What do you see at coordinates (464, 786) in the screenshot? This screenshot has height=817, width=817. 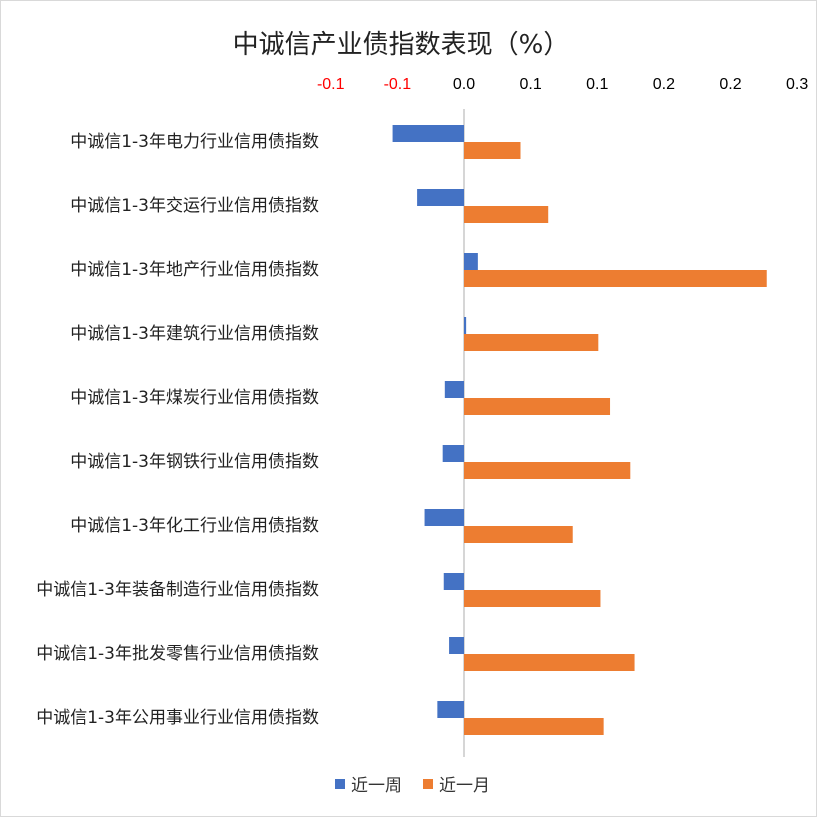 I see `legend-label: 近一月` at bounding box center [464, 786].